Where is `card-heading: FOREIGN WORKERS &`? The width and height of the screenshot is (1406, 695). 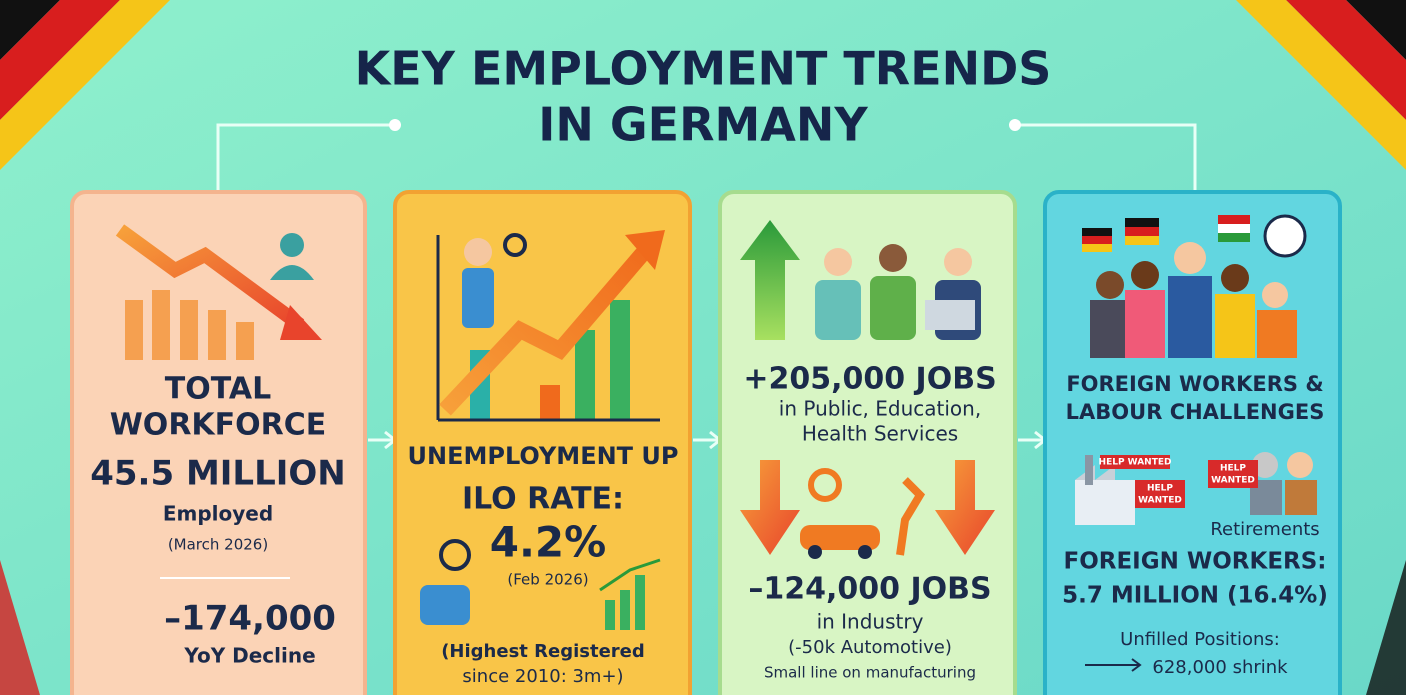
card-heading: FOREIGN WORKERS & is located at coordinates (1194, 384).